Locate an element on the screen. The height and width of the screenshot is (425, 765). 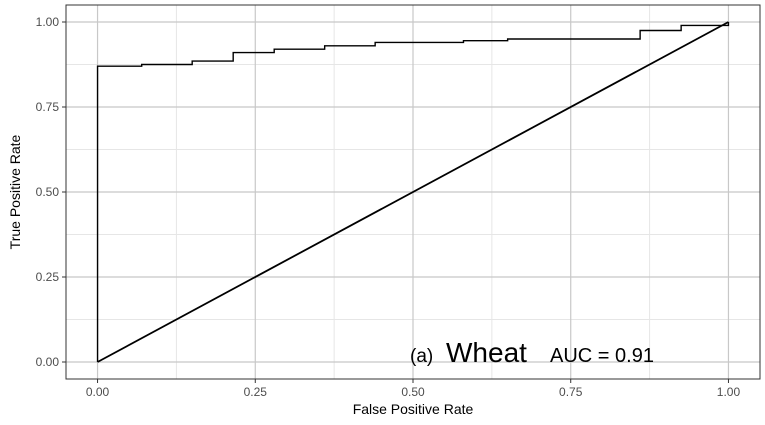
y-tick-label: 1.00 is located at coordinates (48, 22).